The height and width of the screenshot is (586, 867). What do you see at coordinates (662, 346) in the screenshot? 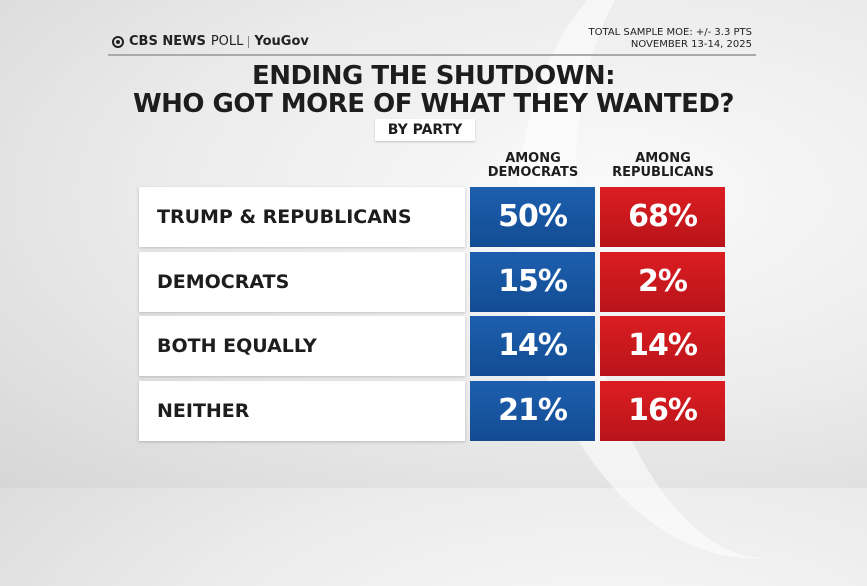
I see `republicans-value: 14%` at bounding box center [662, 346].